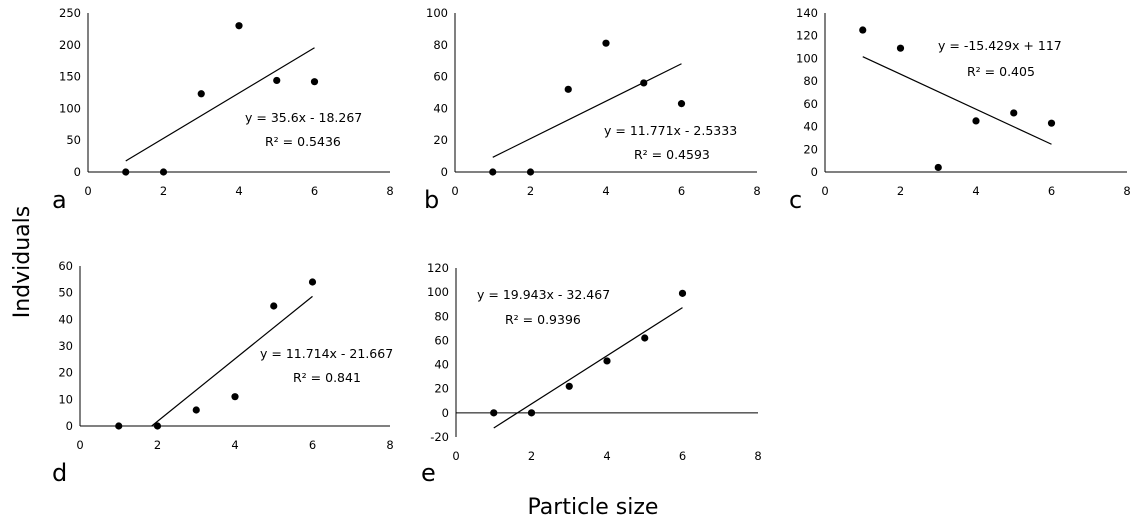 This screenshot has height=523, width=1131. I want to click on r-squared-label: R² = 0.5436, so click(303, 141).